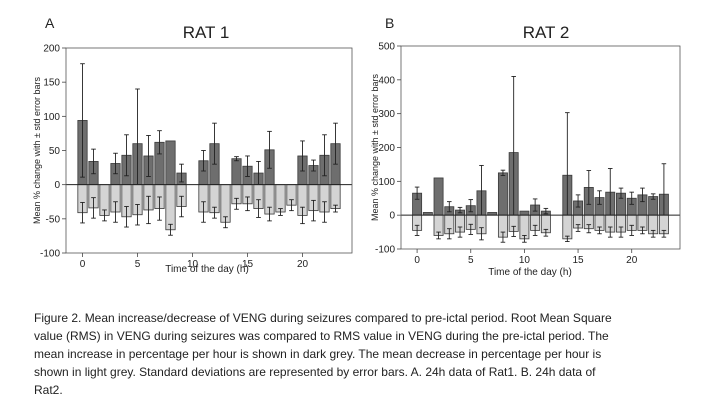  I want to click on y-tick-label: 150, so click(51, 83).